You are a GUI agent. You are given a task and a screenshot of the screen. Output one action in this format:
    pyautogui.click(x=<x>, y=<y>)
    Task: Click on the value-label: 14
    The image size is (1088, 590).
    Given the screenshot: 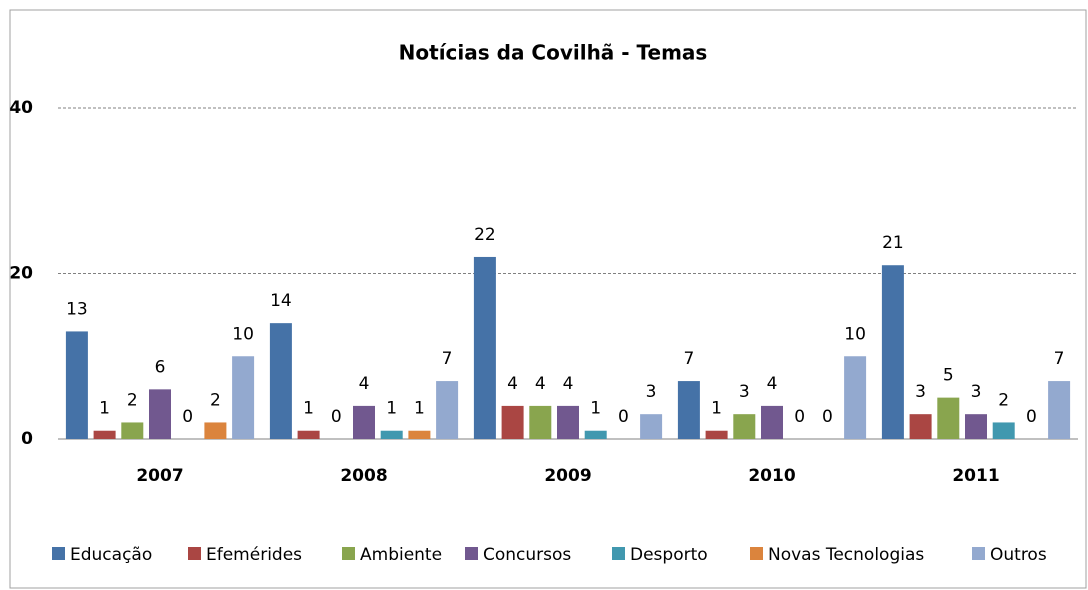 What is the action you would take?
    pyautogui.click(x=281, y=301)
    